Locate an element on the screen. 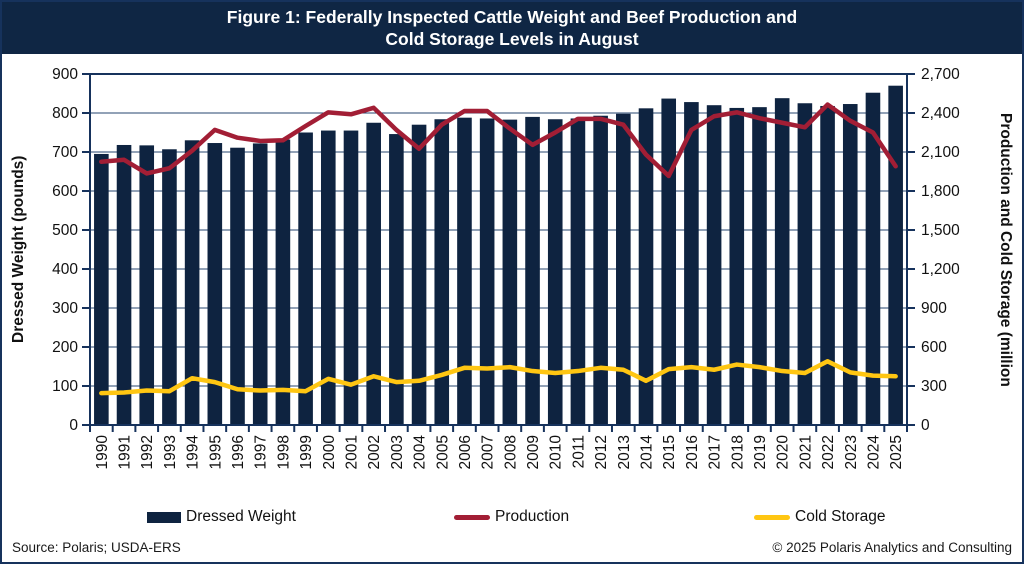 This screenshot has width=1024, height=564. svg-text: 2025 is located at coordinates (896, 452).